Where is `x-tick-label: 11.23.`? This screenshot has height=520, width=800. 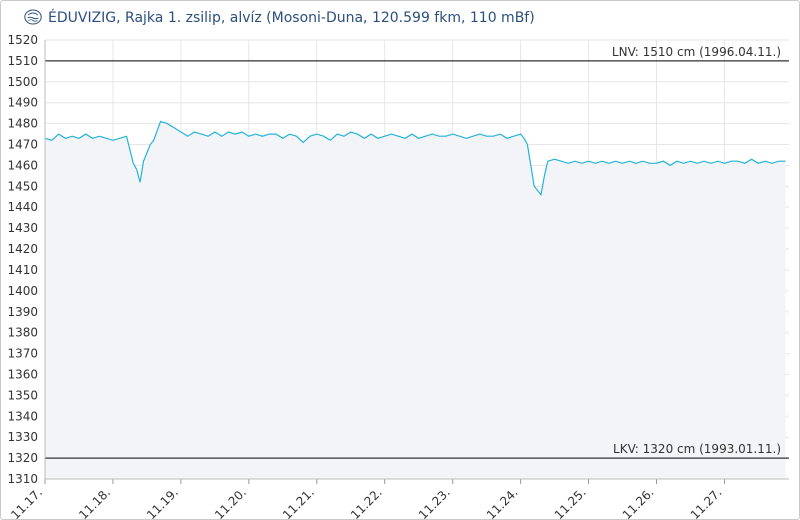
x-tick-label: 11.23. is located at coordinates (434, 502).